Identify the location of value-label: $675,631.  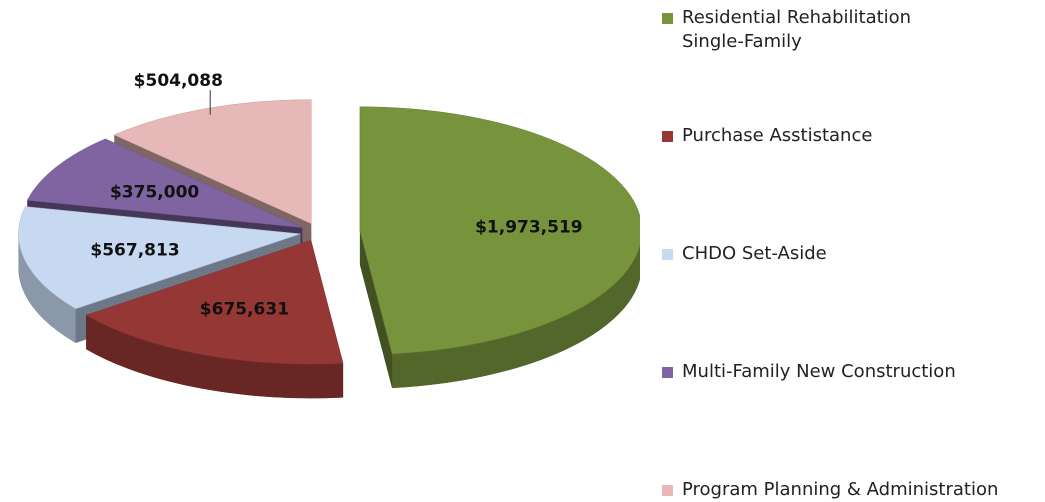
(244, 310).